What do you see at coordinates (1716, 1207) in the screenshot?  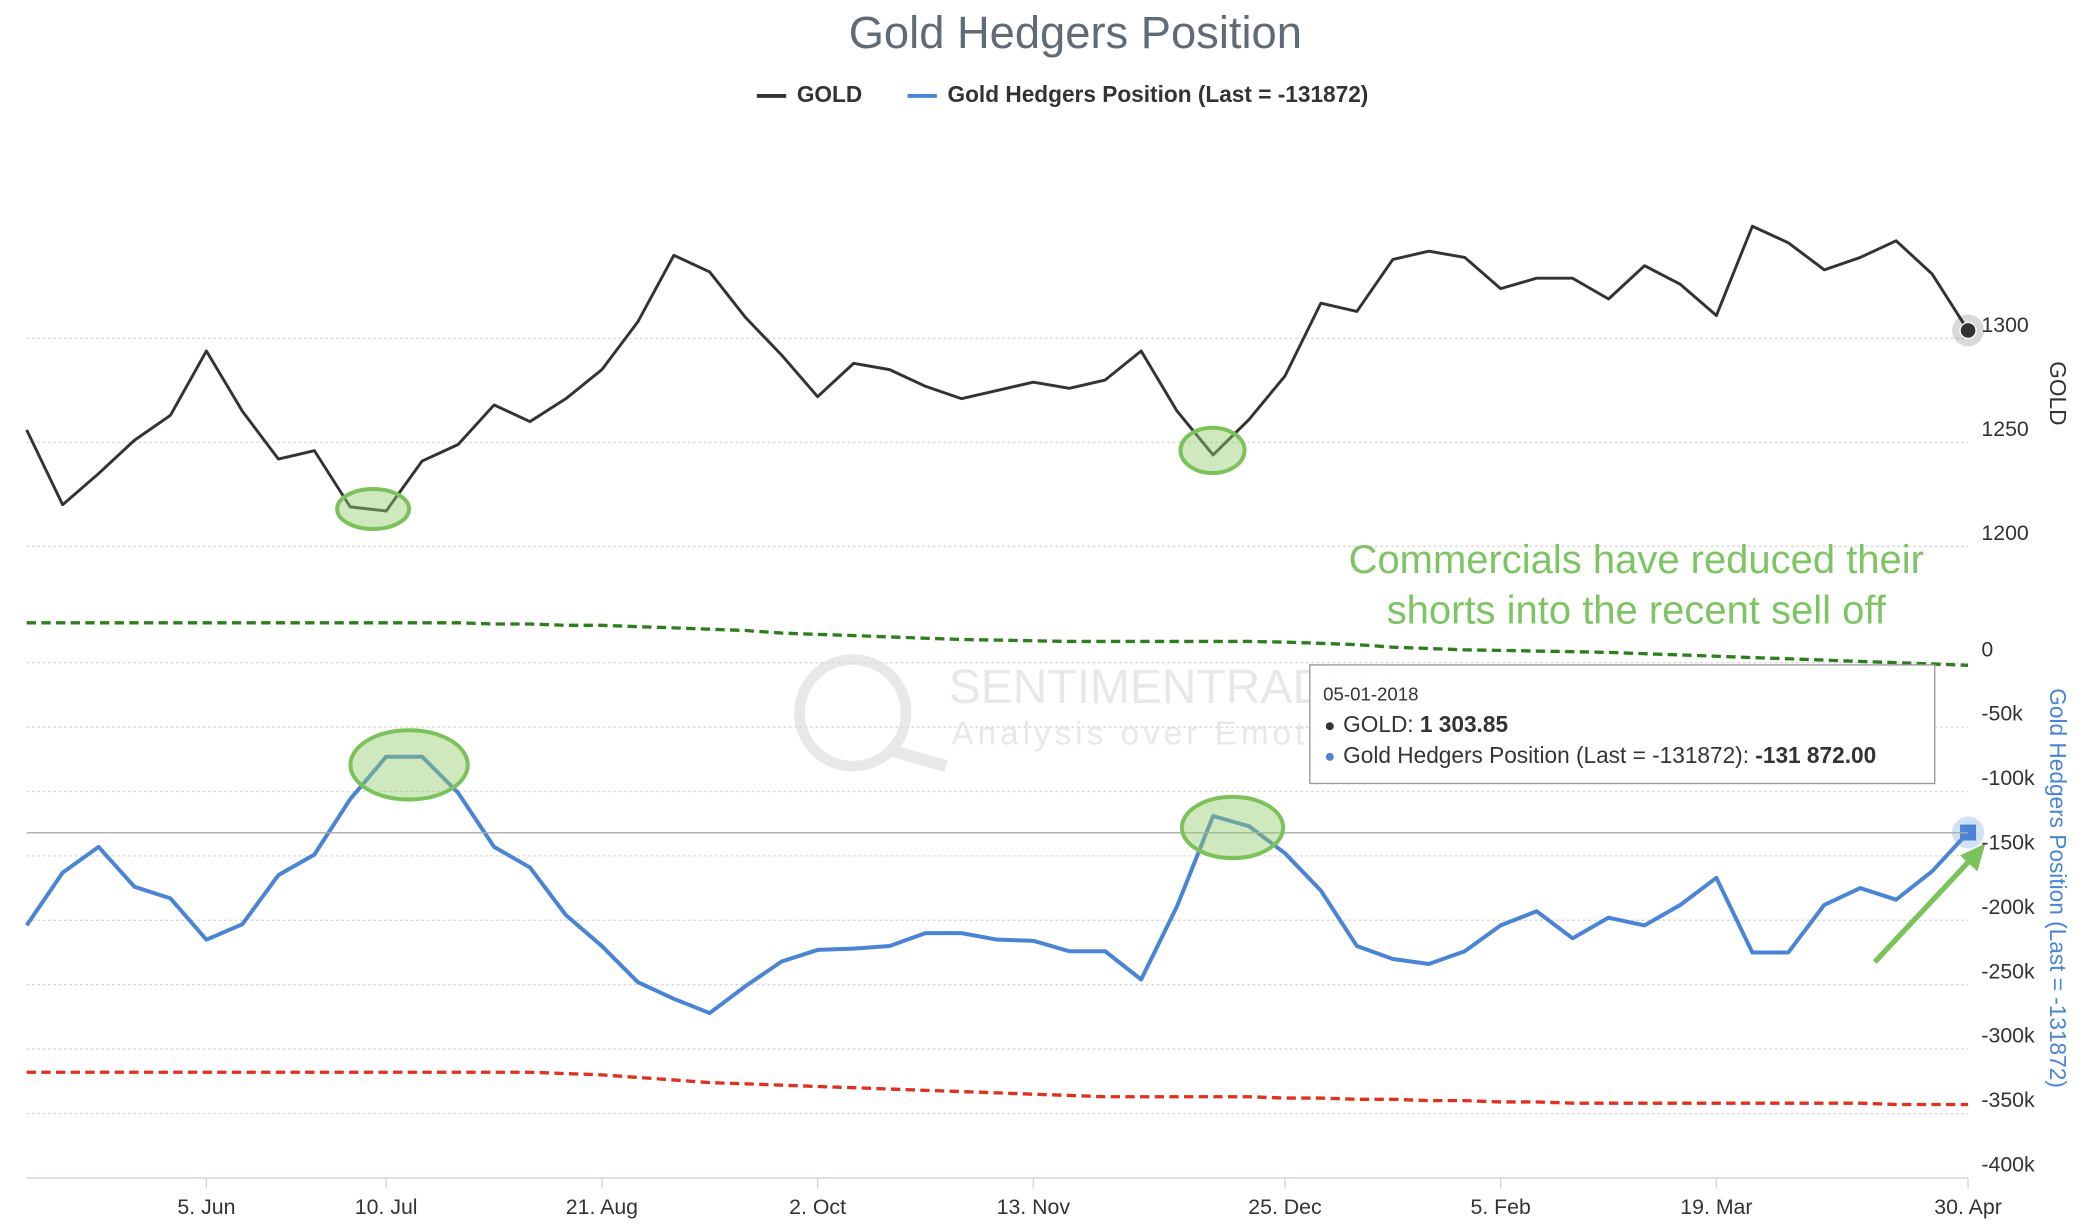 I see `x-tick-label: 19. Mar` at bounding box center [1716, 1207].